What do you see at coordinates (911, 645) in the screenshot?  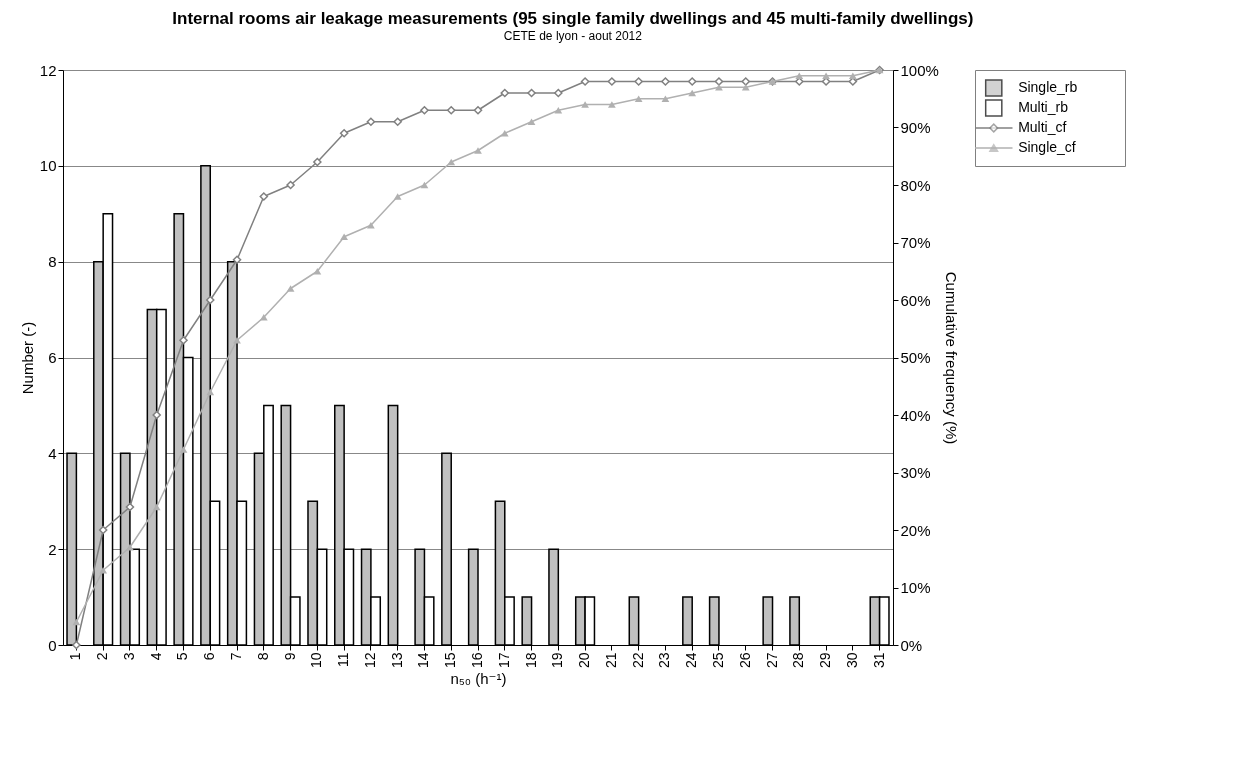 I see `y2-tick-label: 0%` at bounding box center [911, 645].